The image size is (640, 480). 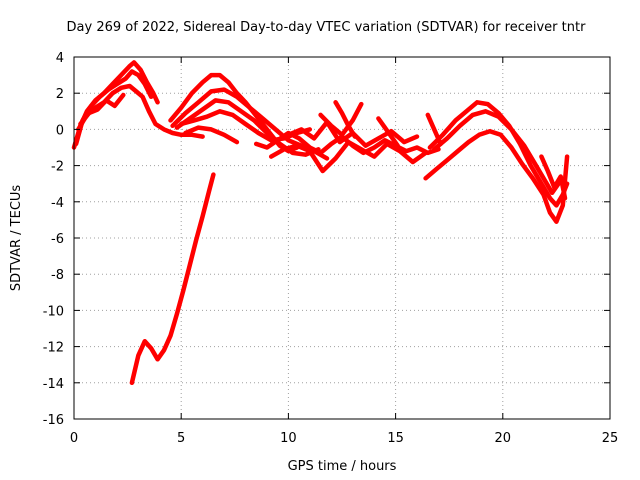 I want to click on y-tick-label: -2, so click(x=57, y=167).